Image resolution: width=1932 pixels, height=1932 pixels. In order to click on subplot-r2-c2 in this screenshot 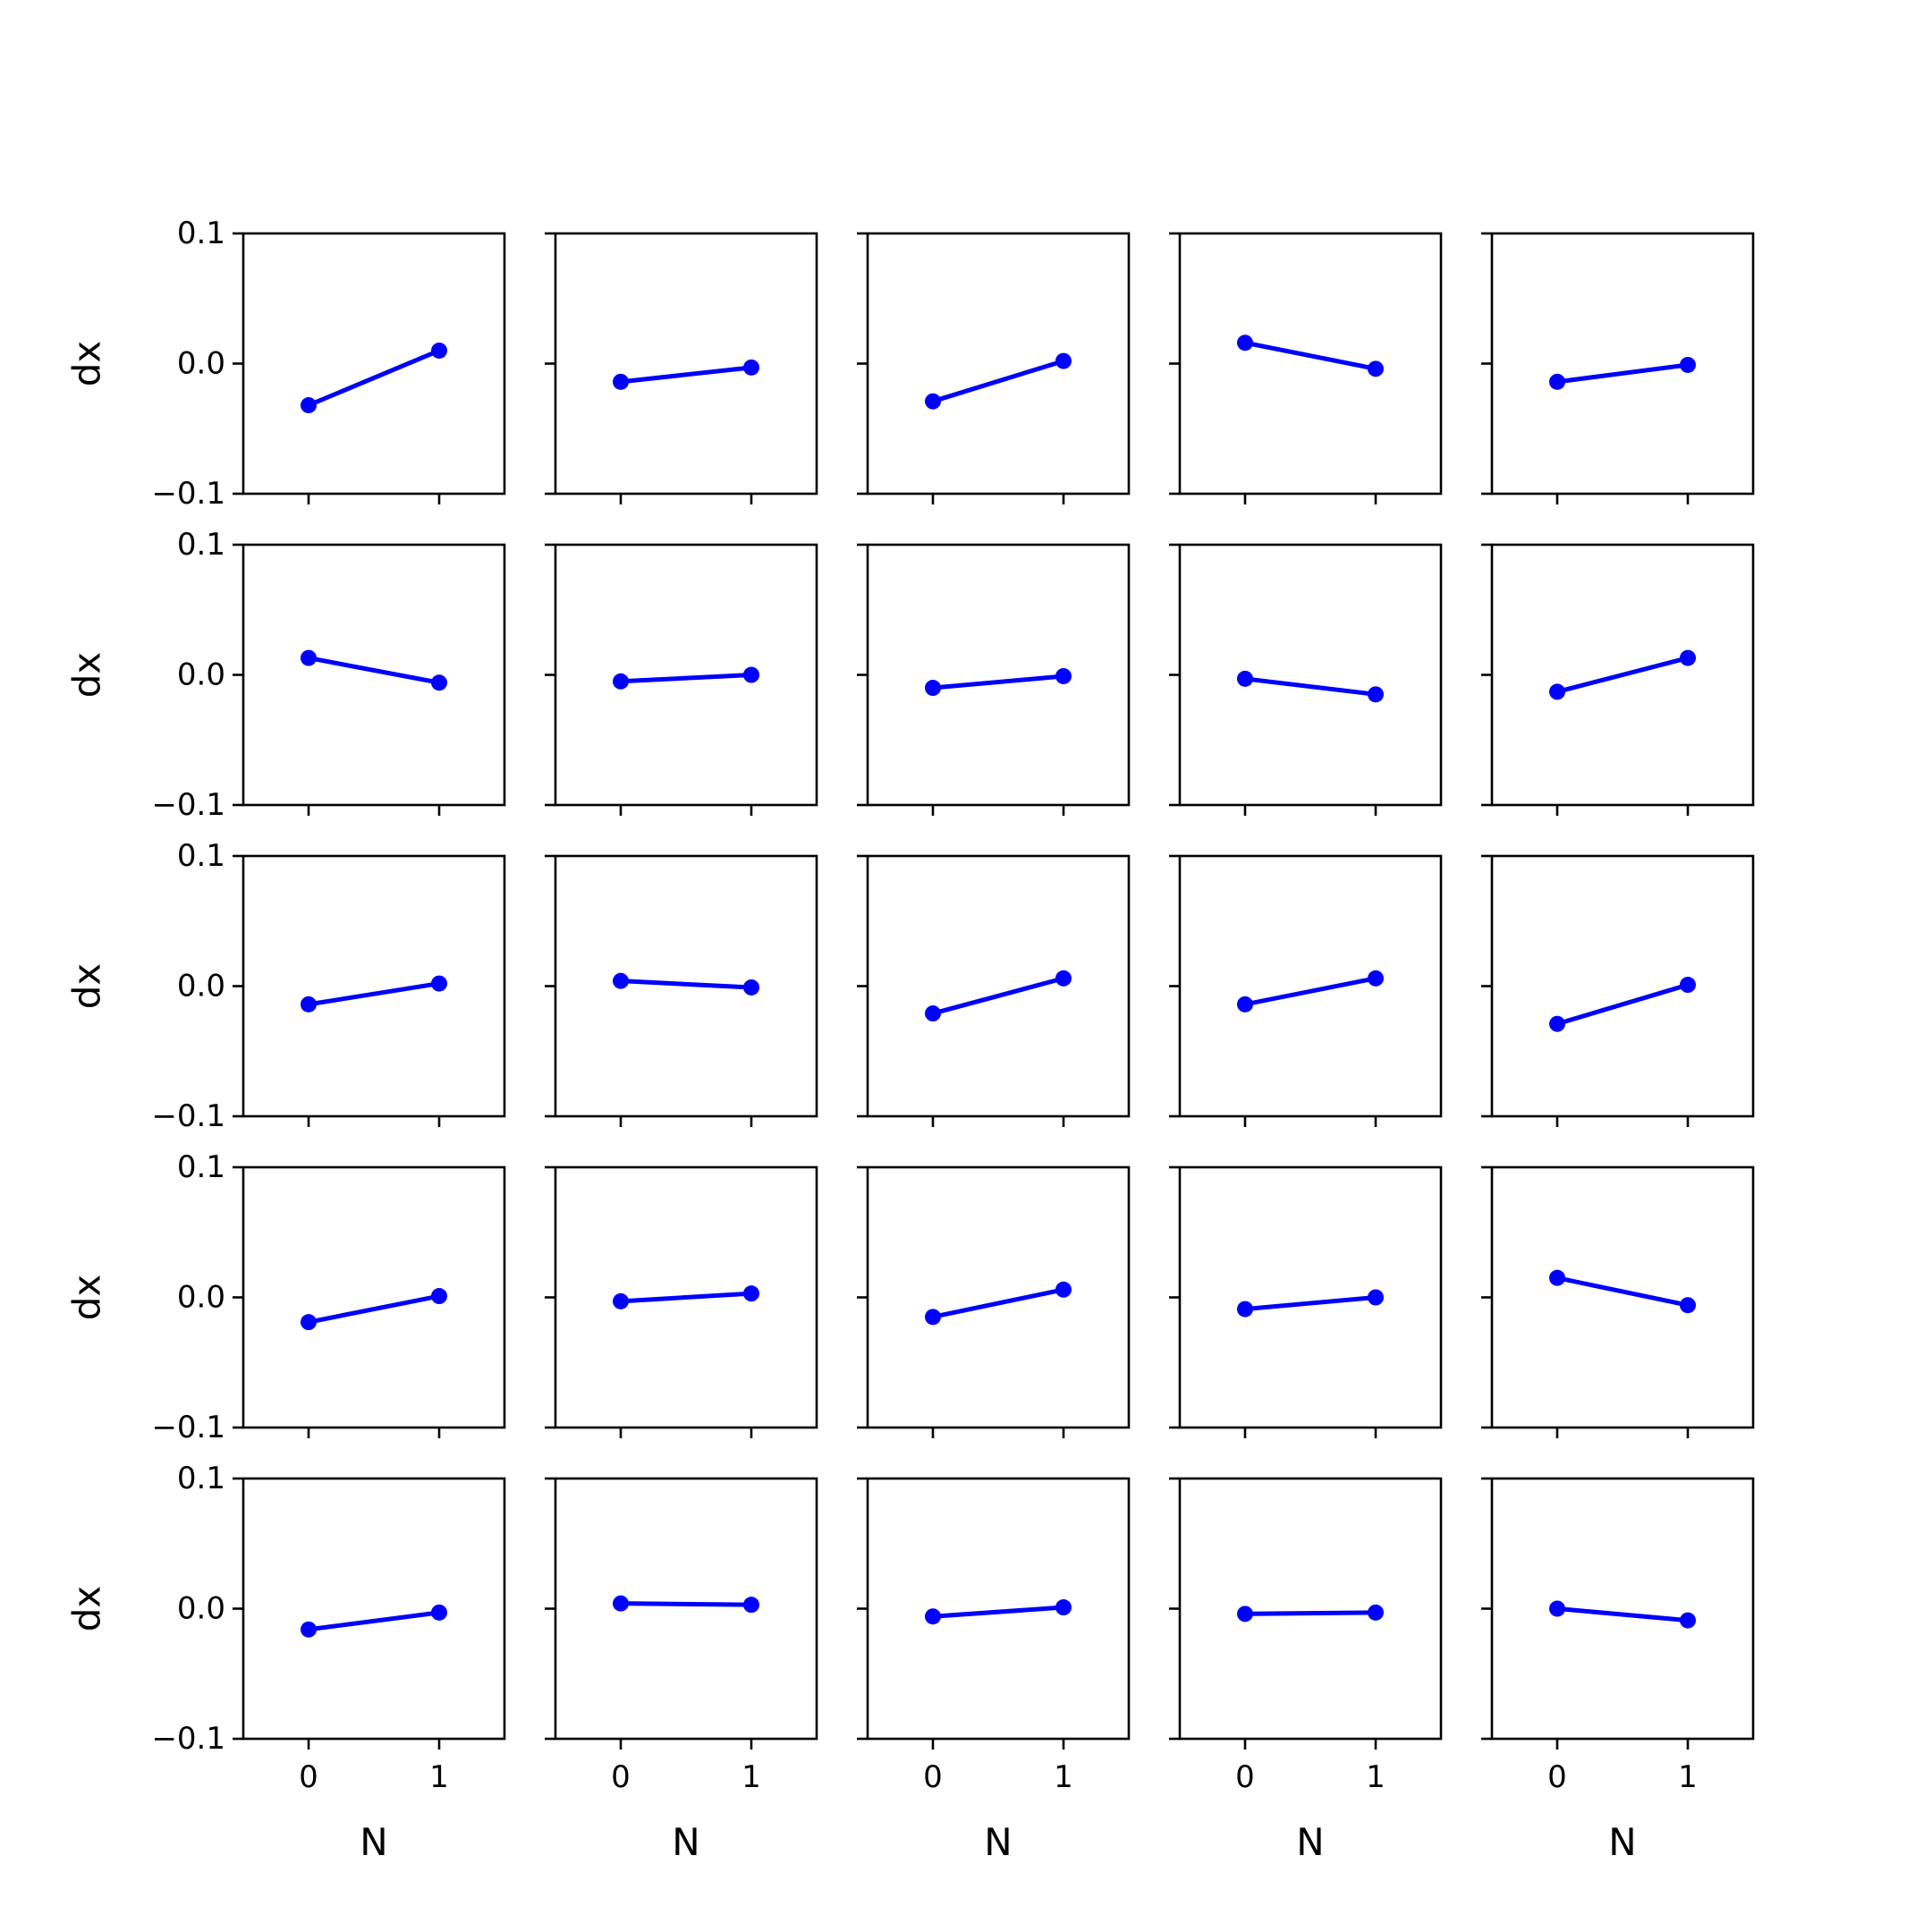, I will do `click(681, 679)`.